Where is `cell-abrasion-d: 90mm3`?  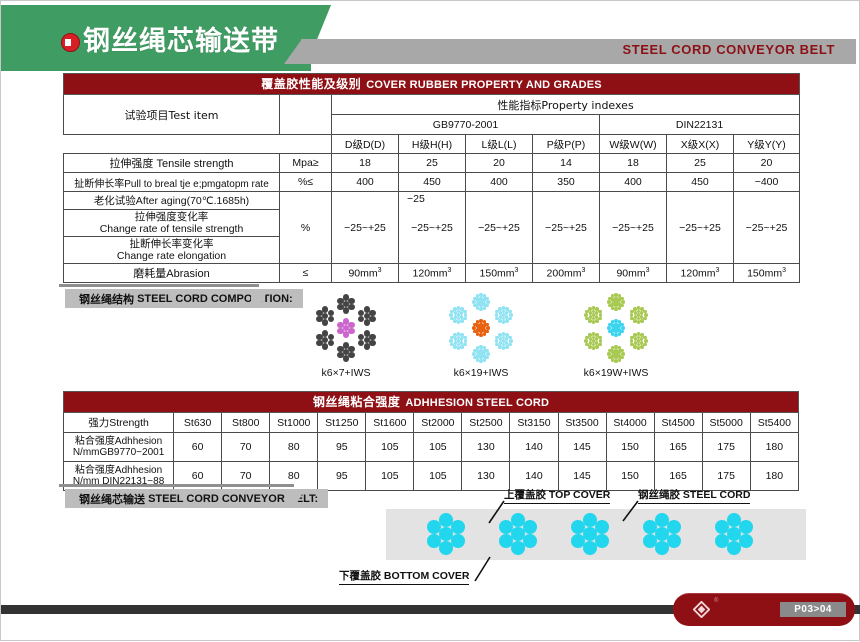 cell-abrasion-d: 90mm3 is located at coordinates (365, 273).